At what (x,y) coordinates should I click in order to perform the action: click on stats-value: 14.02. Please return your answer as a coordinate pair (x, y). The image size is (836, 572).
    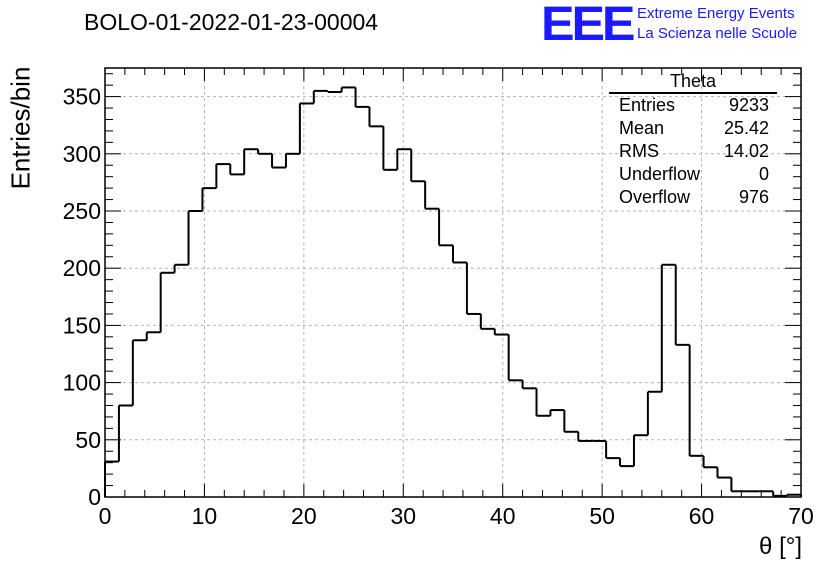
    Looking at the image, I should click on (746, 151).